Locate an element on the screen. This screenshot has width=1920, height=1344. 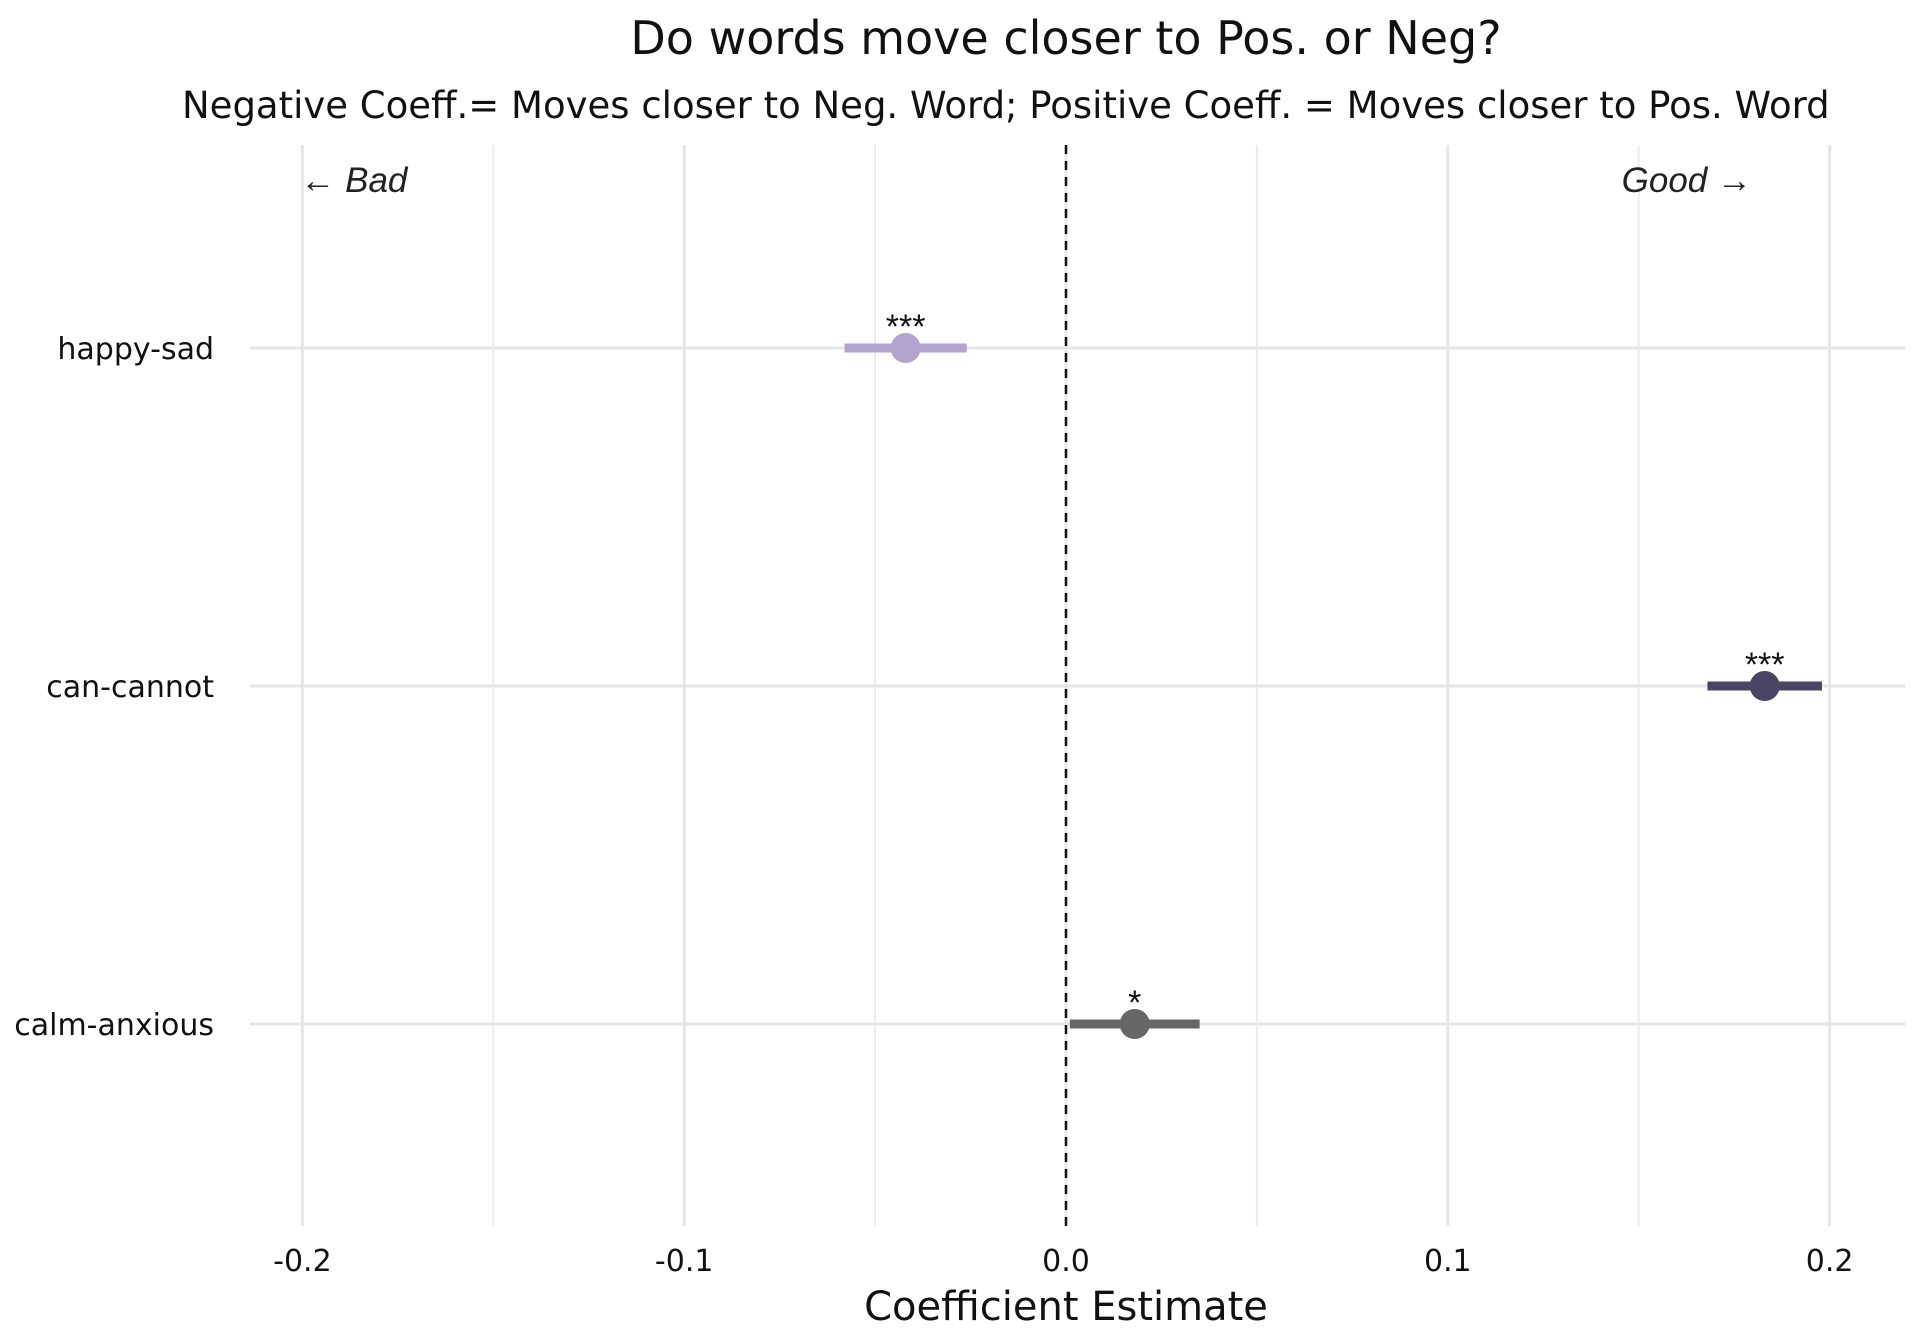
significance-label-can-cannot: *** is located at coordinates (1765, 665).